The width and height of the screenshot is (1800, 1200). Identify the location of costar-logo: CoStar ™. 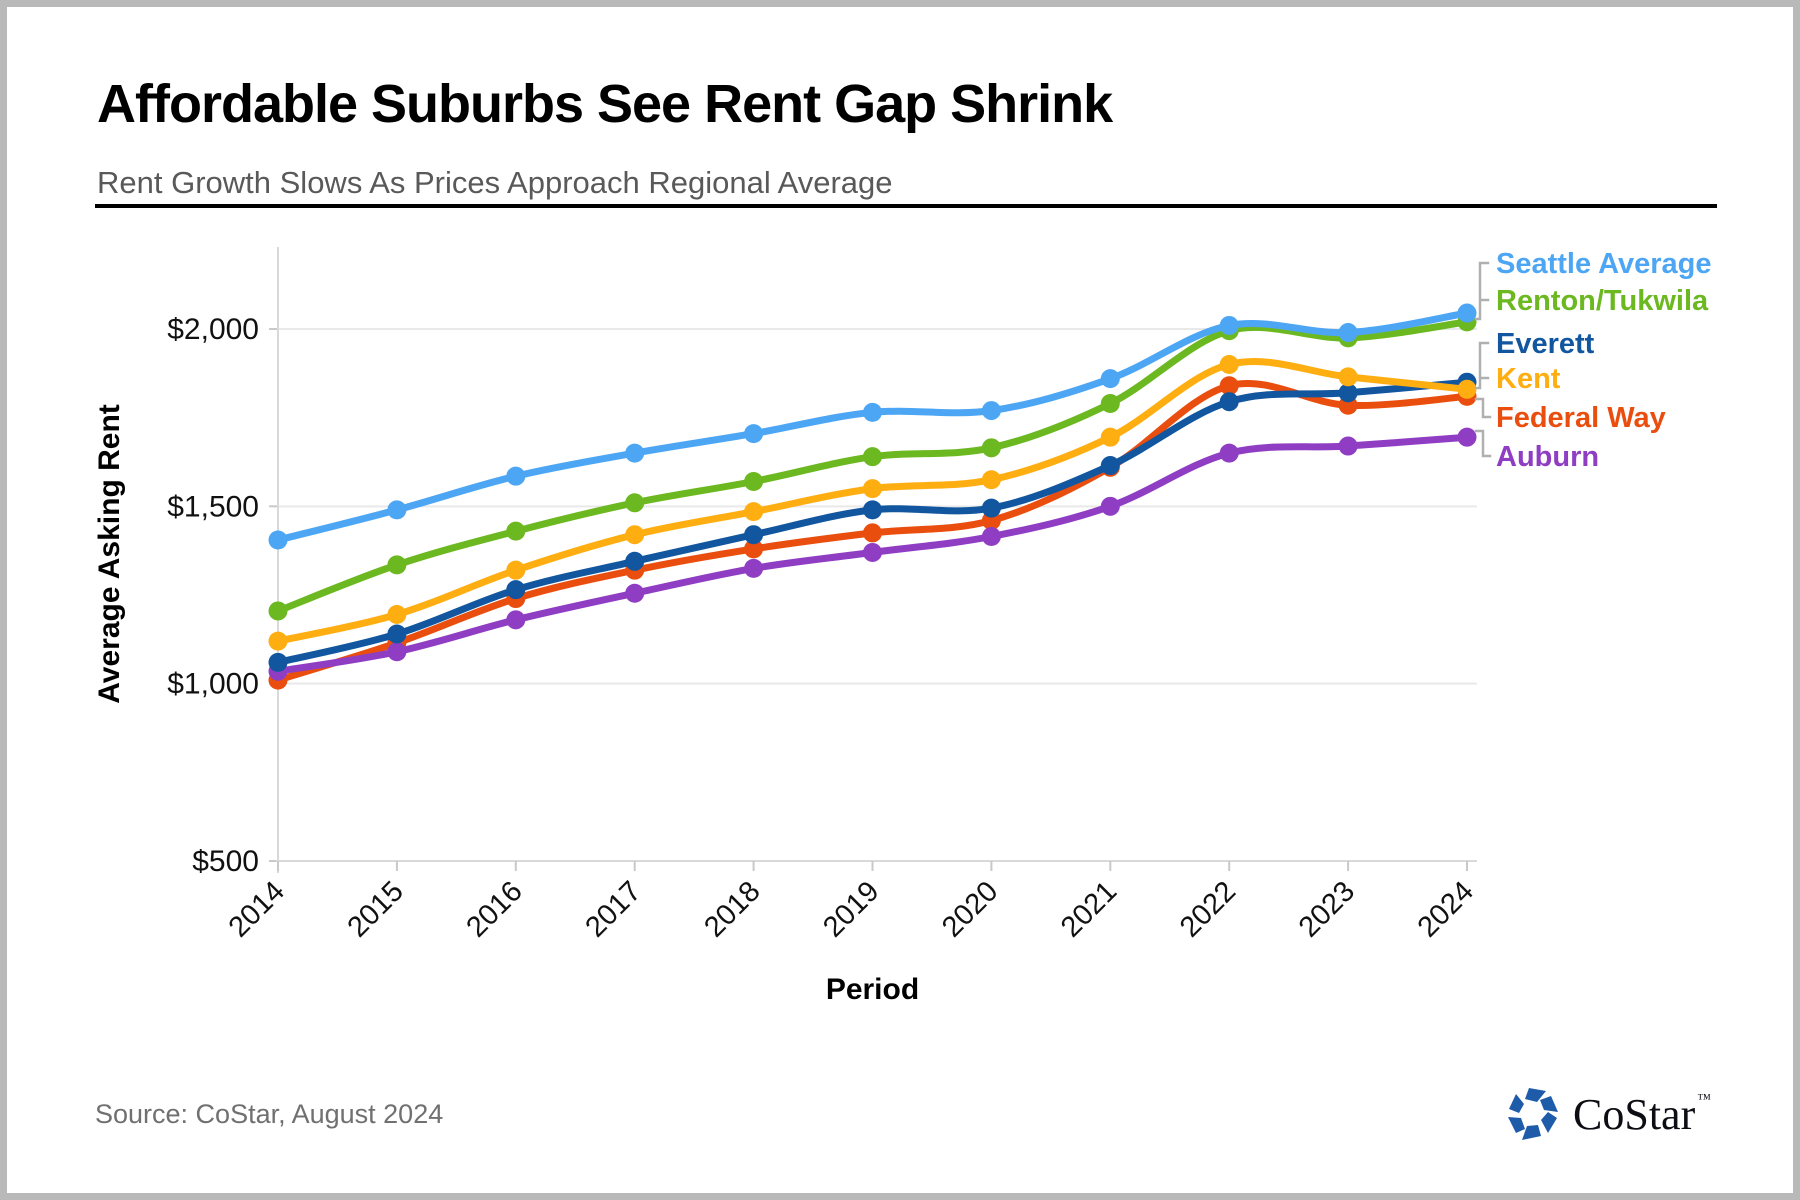
(1609, 1114).